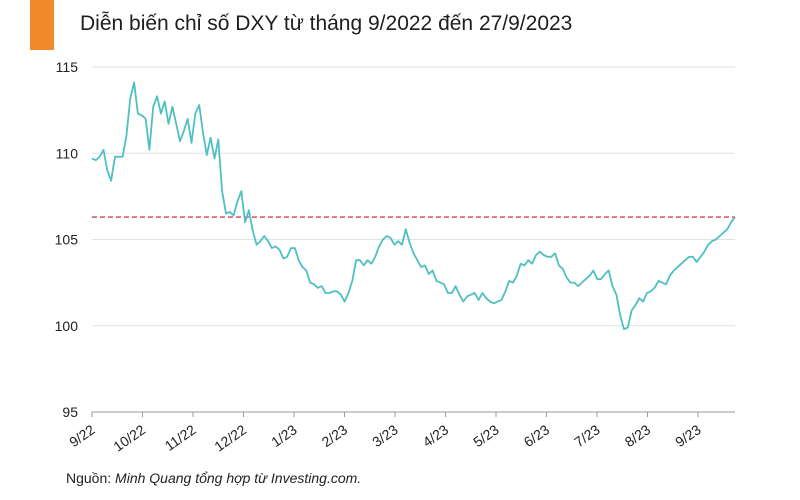 The height and width of the screenshot is (500, 800). What do you see at coordinates (67, 153) in the screenshot?
I see `y-tick-label: 110` at bounding box center [67, 153].